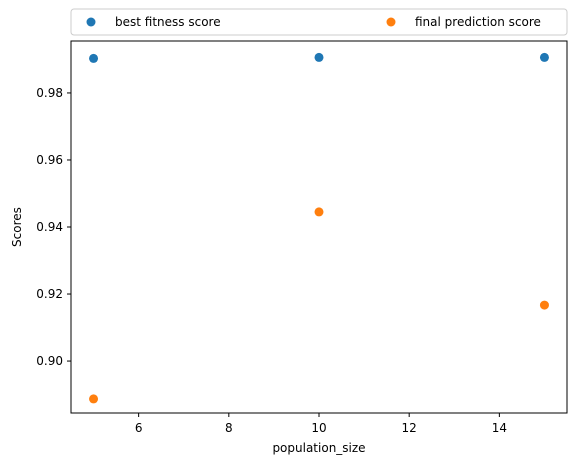 The width and height of the screenshot is (576, 465). Describe the element at coordinates (409, 428) in the screenshot. I see `x-tick-label: 12` at that location.